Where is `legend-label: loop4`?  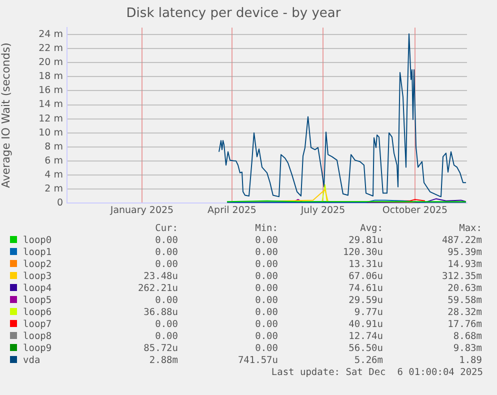
legend-label: loop4 is located at coordinates (37, 289).